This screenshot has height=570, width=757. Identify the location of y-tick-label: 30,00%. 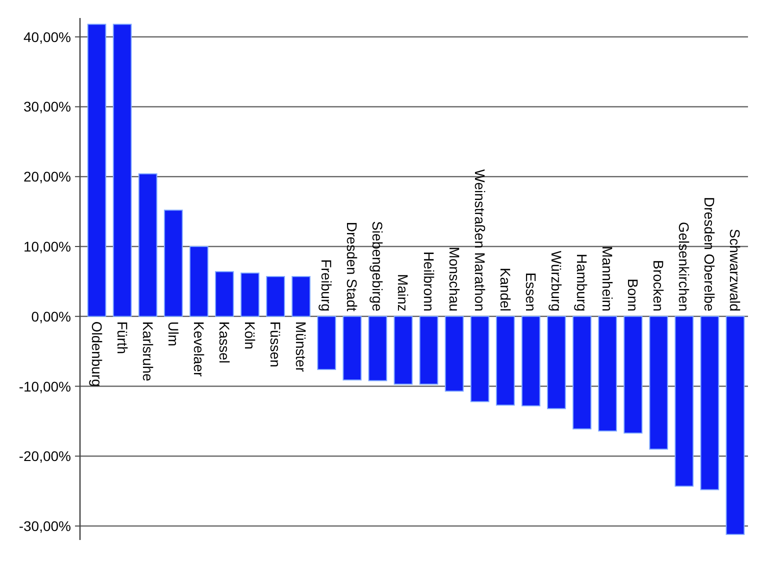
(47, 106).